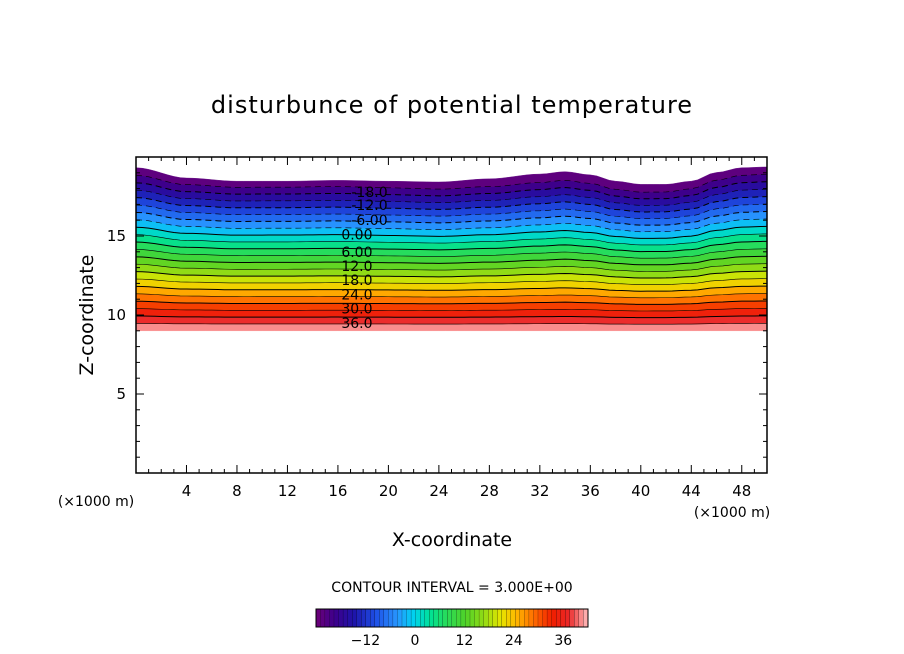  What do you see at coordinates (356, 253) in the screenshot?
I see `contour-label: 6.00` at bounding box center [356, 253].